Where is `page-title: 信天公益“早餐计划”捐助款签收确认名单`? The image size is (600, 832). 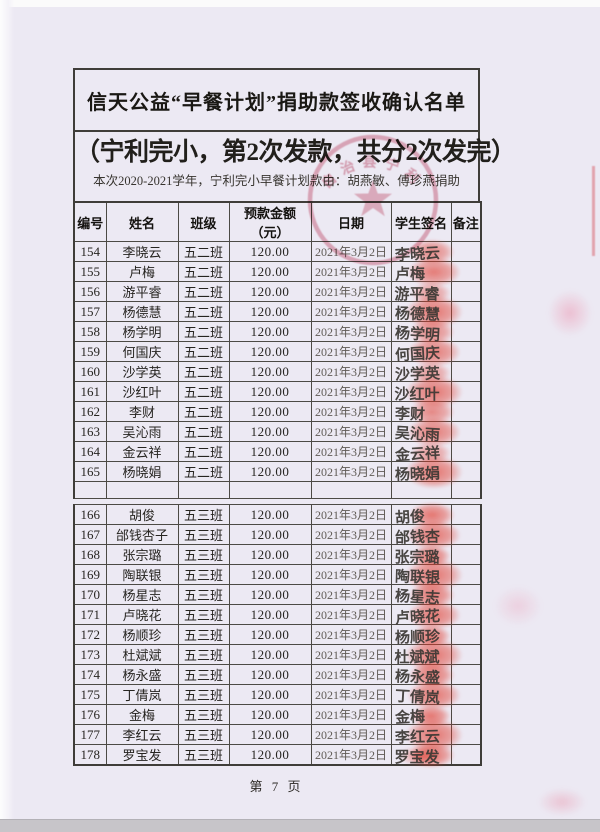
page-title: 信天公益“早餐计划”捐助款签收确认名单 is located at coordinates (276, 102).